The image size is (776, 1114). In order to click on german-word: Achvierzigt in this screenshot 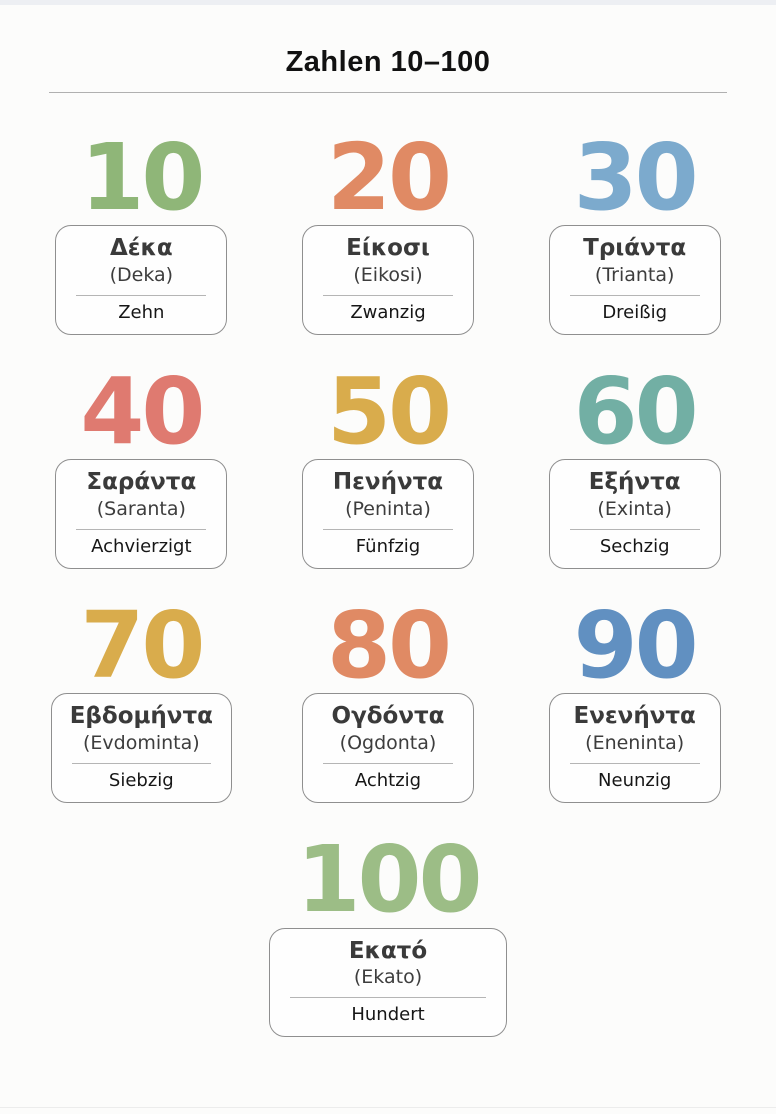, I will do `click(141, 546)`.